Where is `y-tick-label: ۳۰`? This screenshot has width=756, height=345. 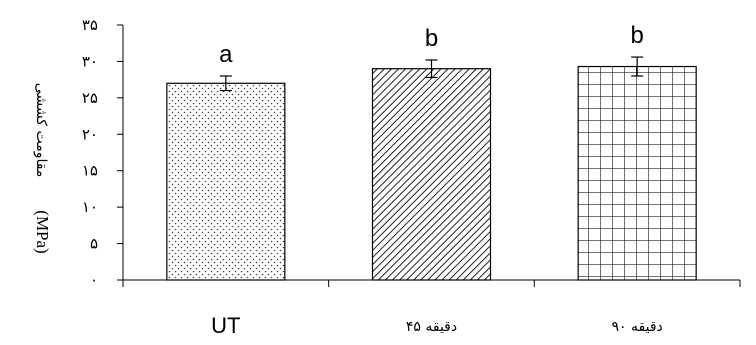 y-tick-label: ۳۰ is located at coordinates (90, 61).